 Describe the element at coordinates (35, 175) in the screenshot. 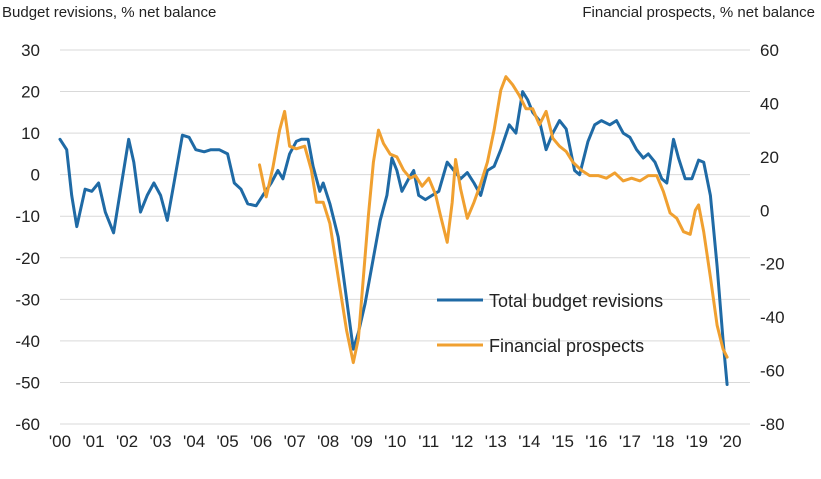

I see `left-tick-label: 0` at that location.